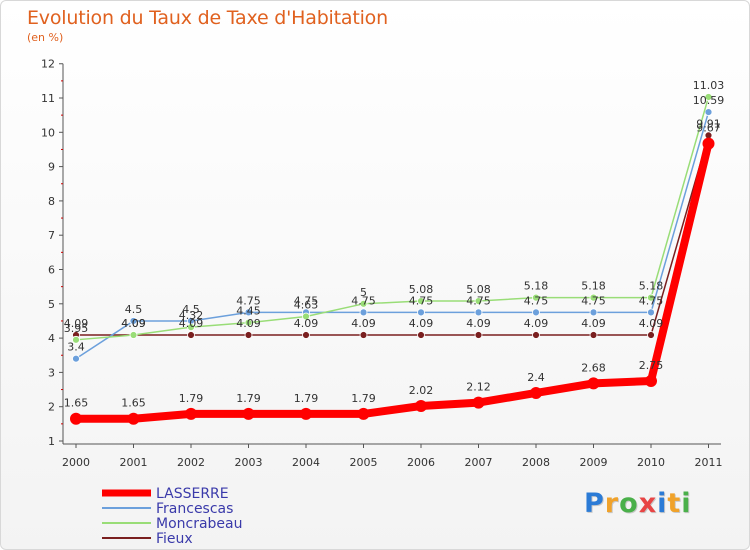 The height and width of the screenshot is (550, 750). What do you see at coordinates (421, 289) in the screenshot?
I see `data-label: 5.08` at bounding box center [421, 289].